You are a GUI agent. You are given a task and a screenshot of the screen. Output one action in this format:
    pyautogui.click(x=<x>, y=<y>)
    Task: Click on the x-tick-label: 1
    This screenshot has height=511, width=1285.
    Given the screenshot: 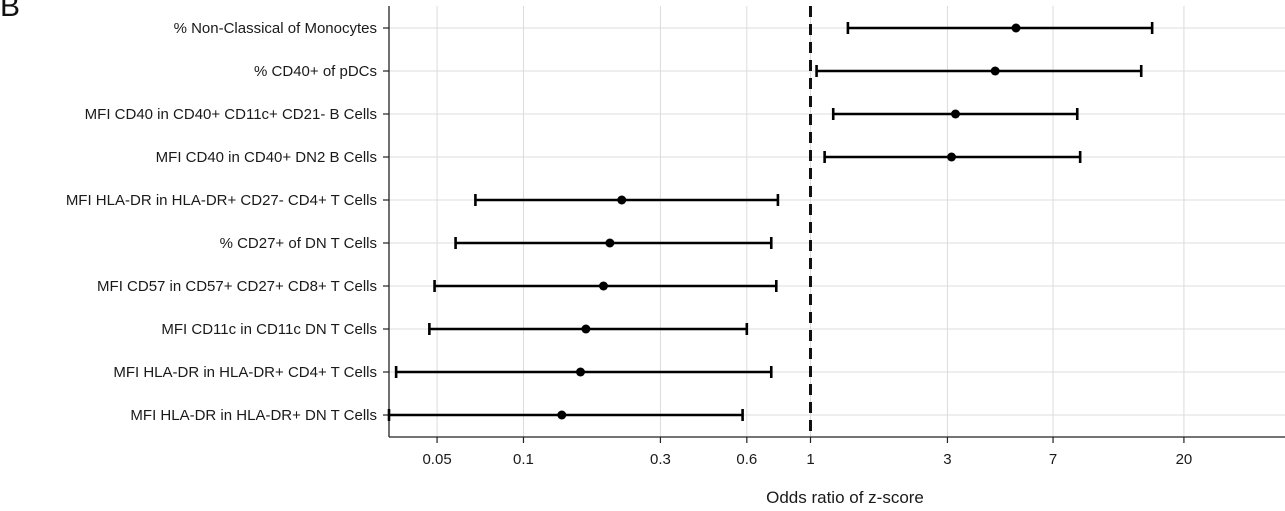 What is the action you would take?
    pyautogui.click(x=810, y=459)
    